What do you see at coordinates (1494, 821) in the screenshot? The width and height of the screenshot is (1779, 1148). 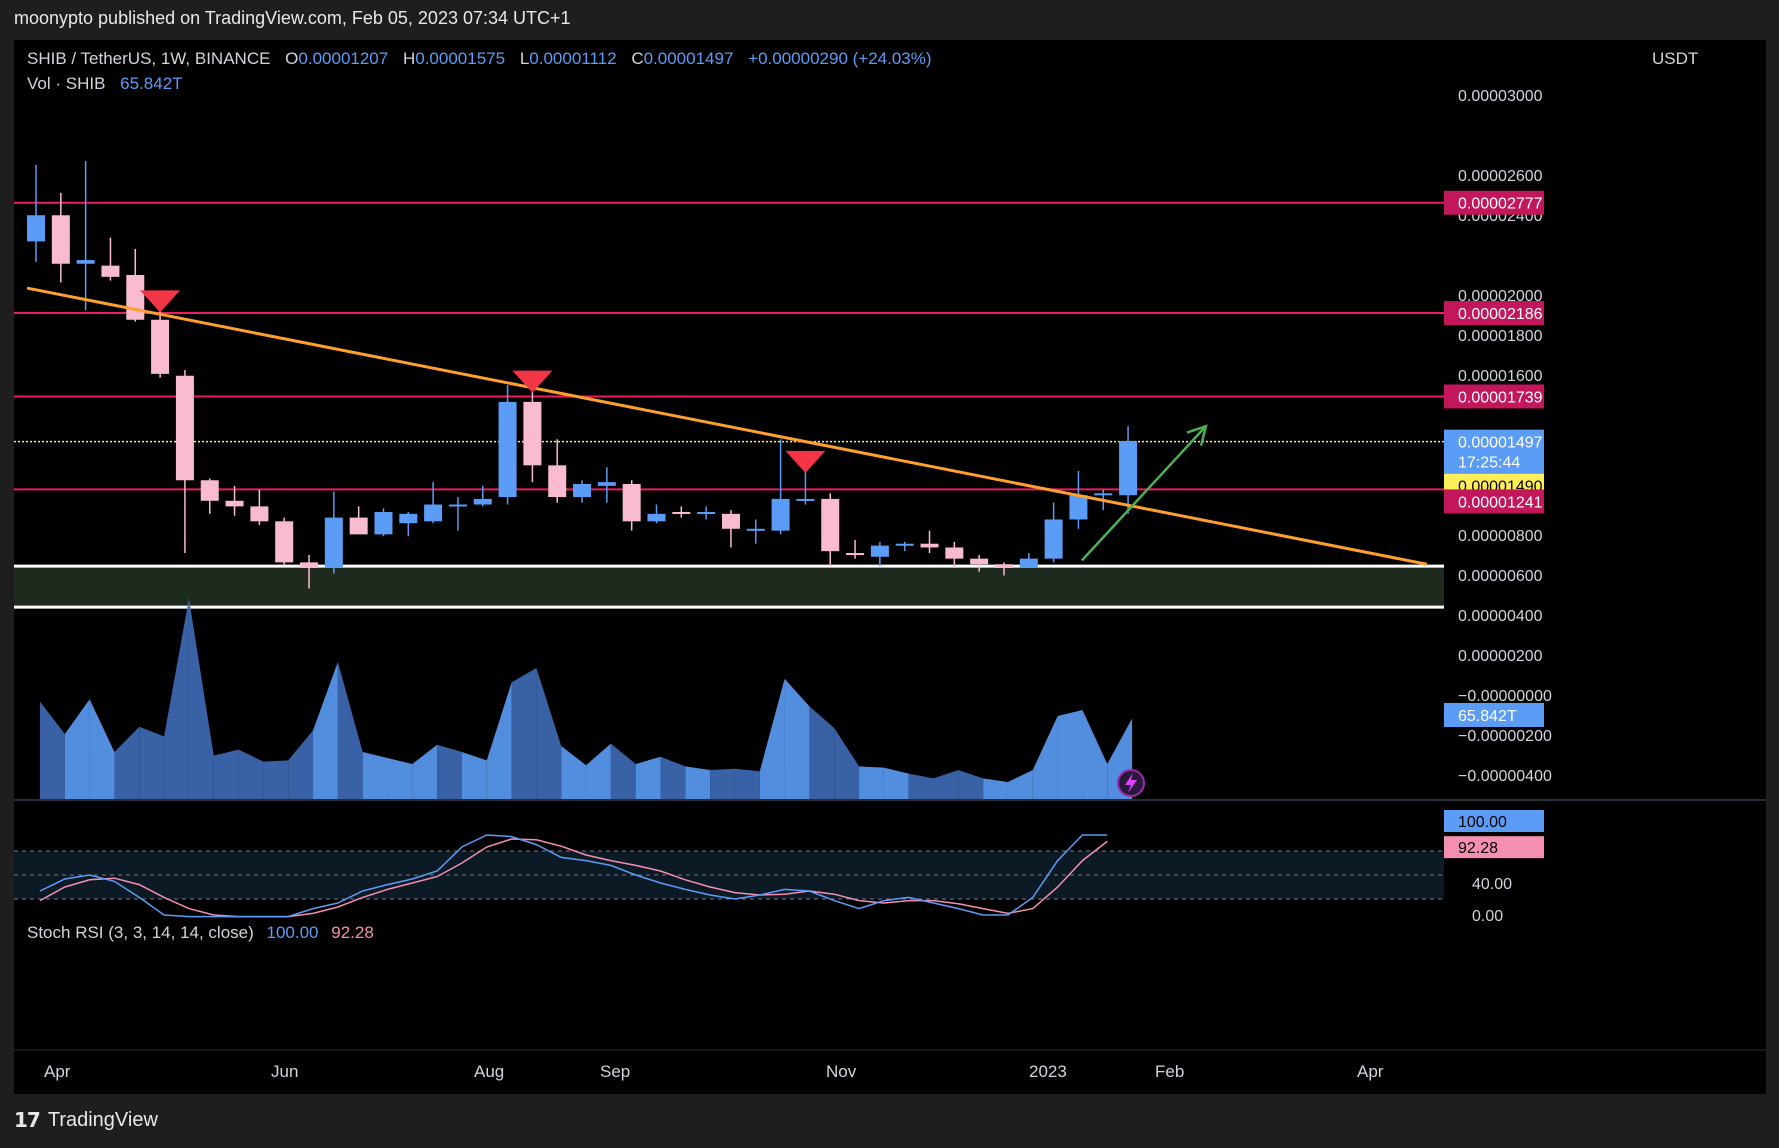 I see `badge-stoch-k: 100.00` at bounding box center [1494, 821].